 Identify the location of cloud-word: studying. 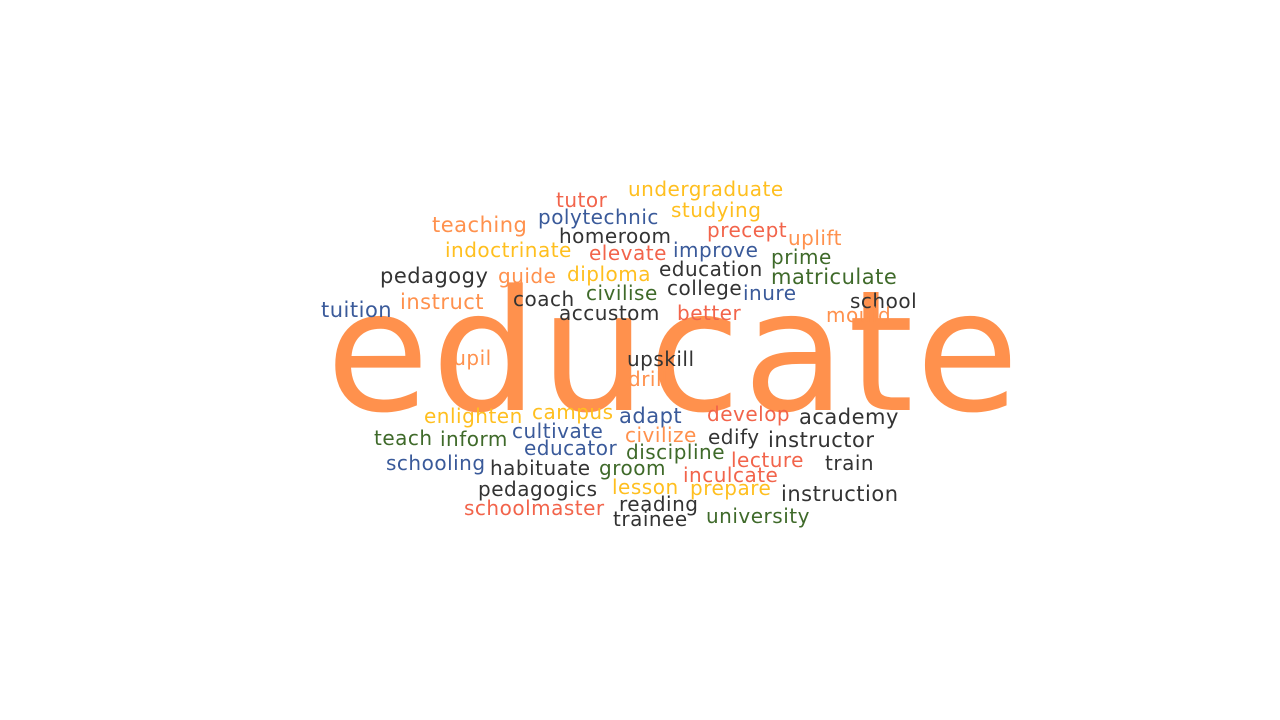
(716, 210).